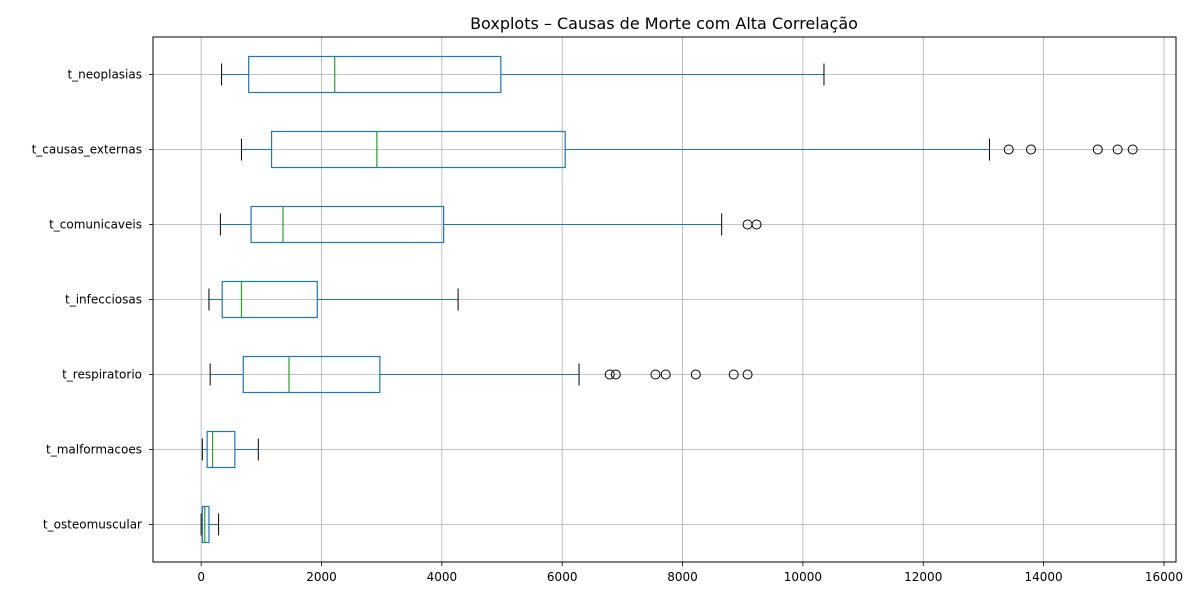 This screenshot has height=600, width=1200. I want to click on y-tick-label: t_osteomuscular, so click(92, 525).